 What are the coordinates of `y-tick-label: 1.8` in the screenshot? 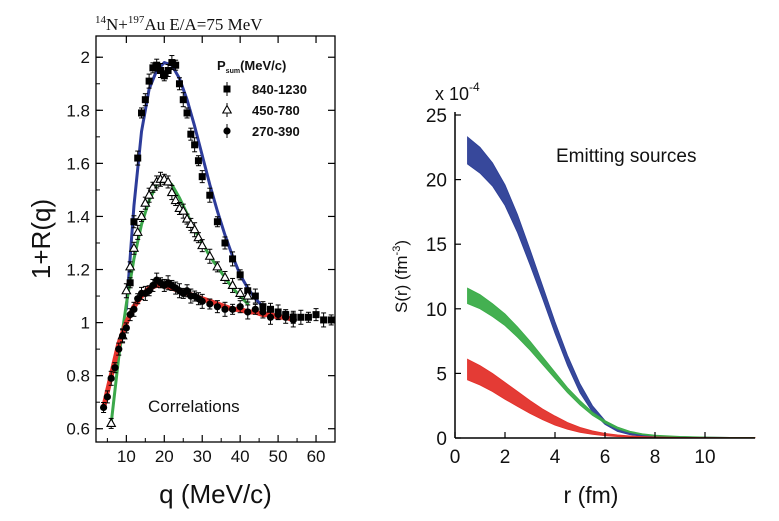 It's located at (78, 110).